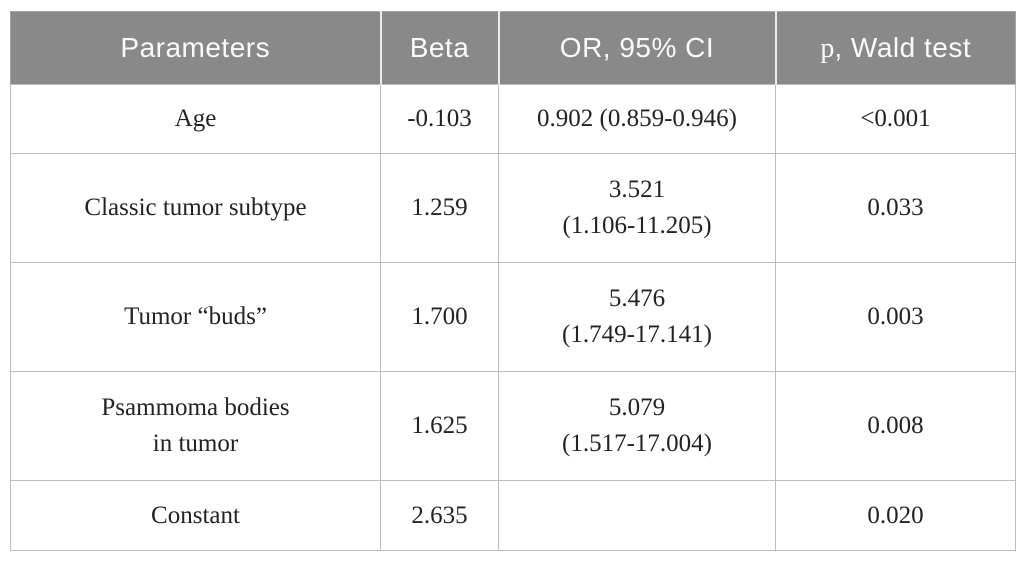 The image size is (1025, 561). Describe the element at coordinates (637, 407) in the screenshot. I see `or-value: 5.079` at that location.